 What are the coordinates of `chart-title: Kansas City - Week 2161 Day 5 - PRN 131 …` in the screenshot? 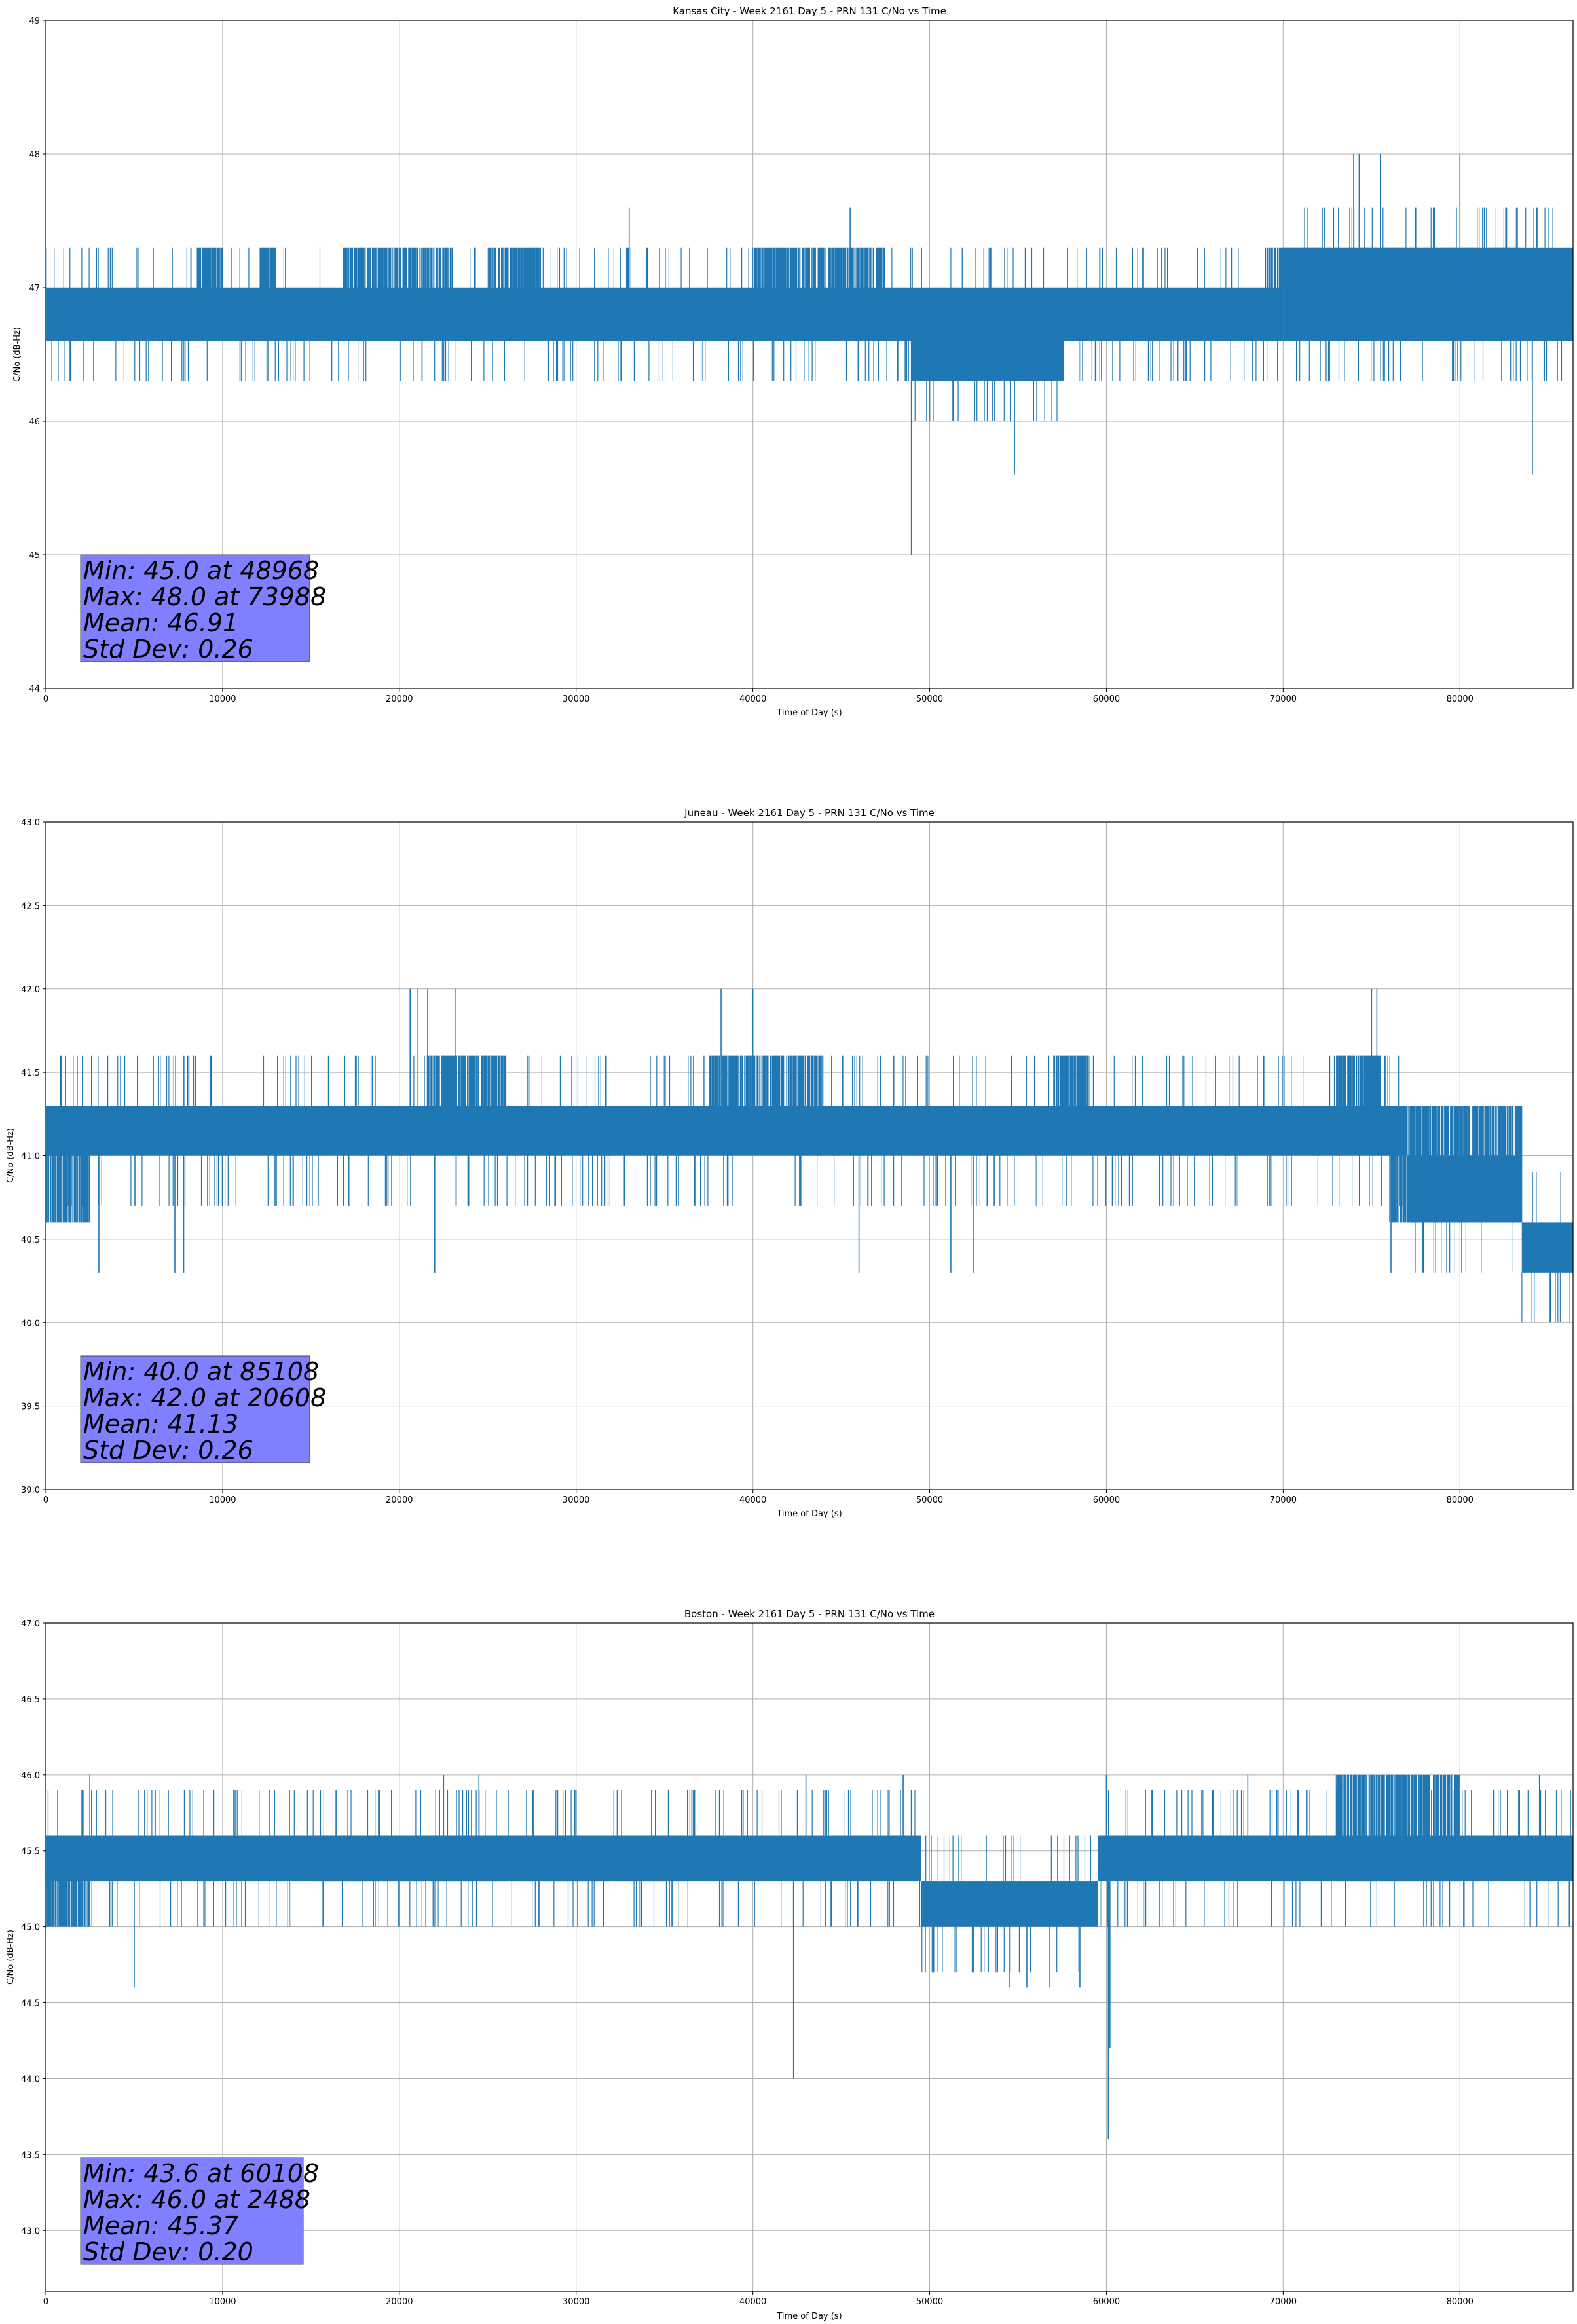 It's located at (809, 11).